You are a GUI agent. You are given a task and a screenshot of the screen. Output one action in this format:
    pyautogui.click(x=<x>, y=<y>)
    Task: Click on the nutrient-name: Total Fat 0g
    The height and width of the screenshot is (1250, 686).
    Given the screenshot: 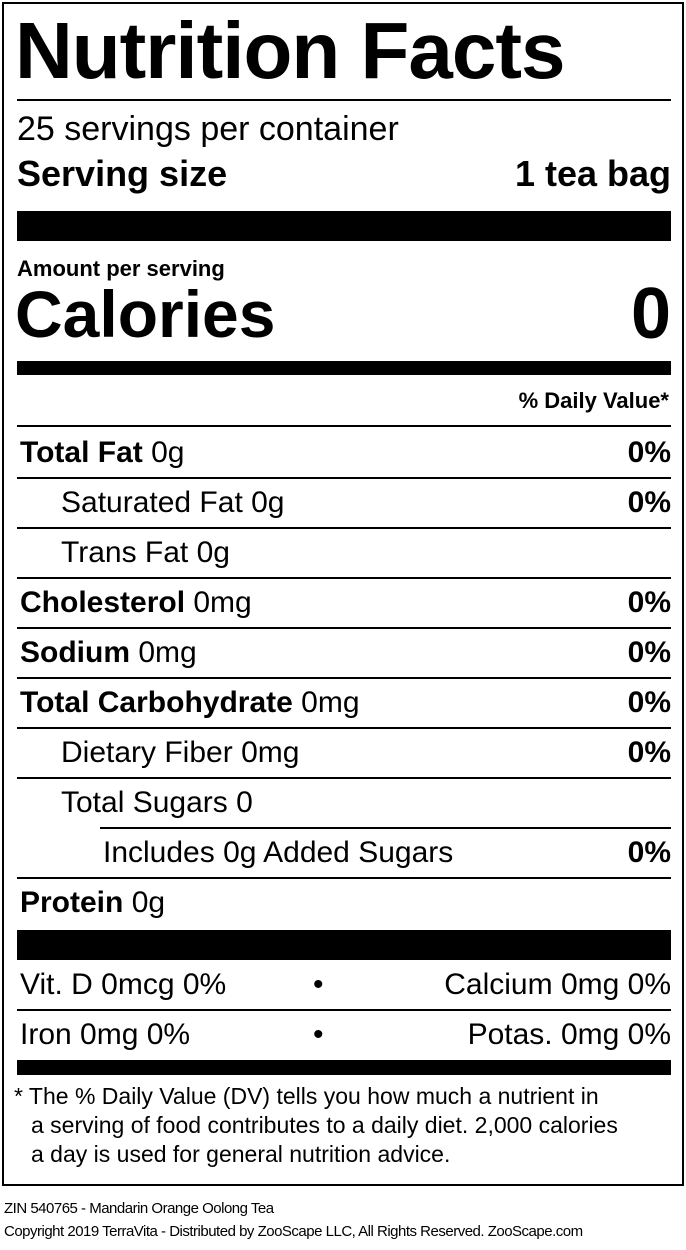 What is the action you would take?
    pyautogui.click(x=102, y=453)
    